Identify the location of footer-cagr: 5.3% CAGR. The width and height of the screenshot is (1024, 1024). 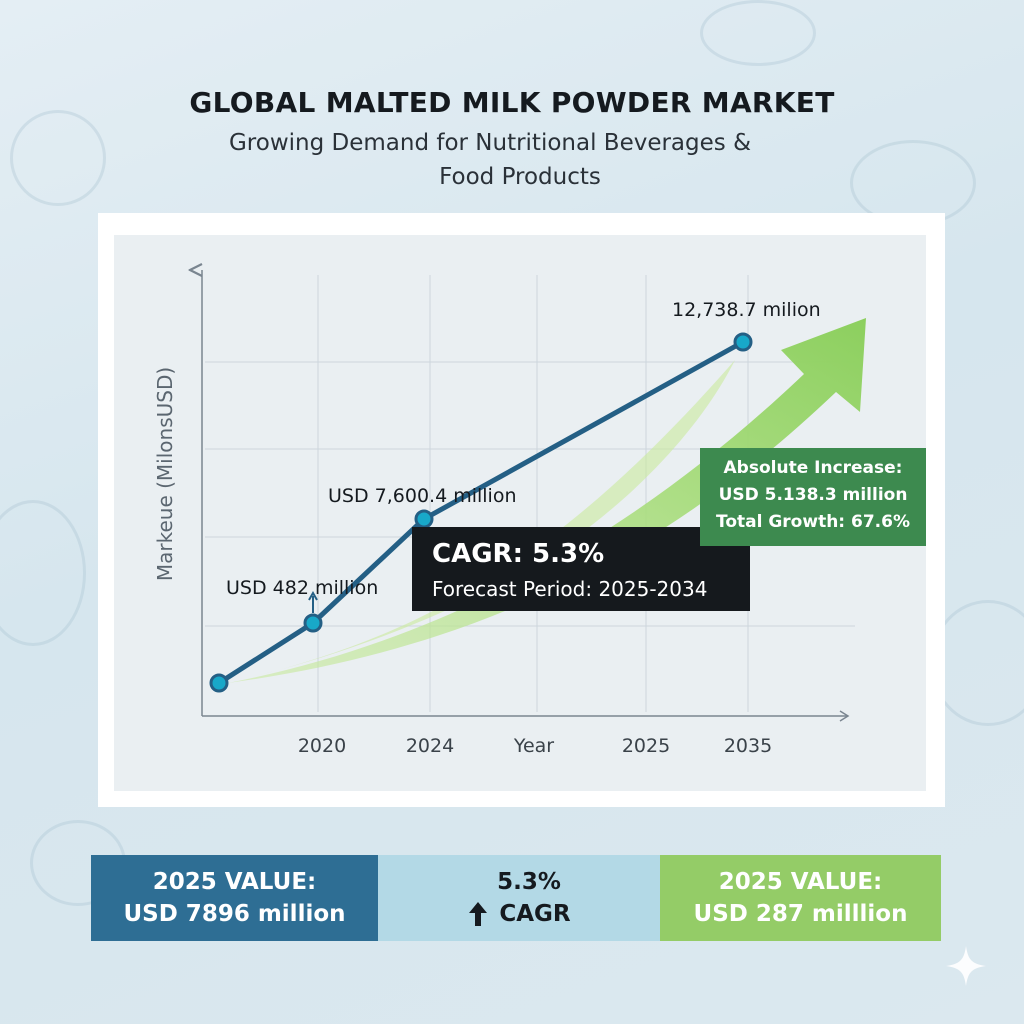
(519, 898).